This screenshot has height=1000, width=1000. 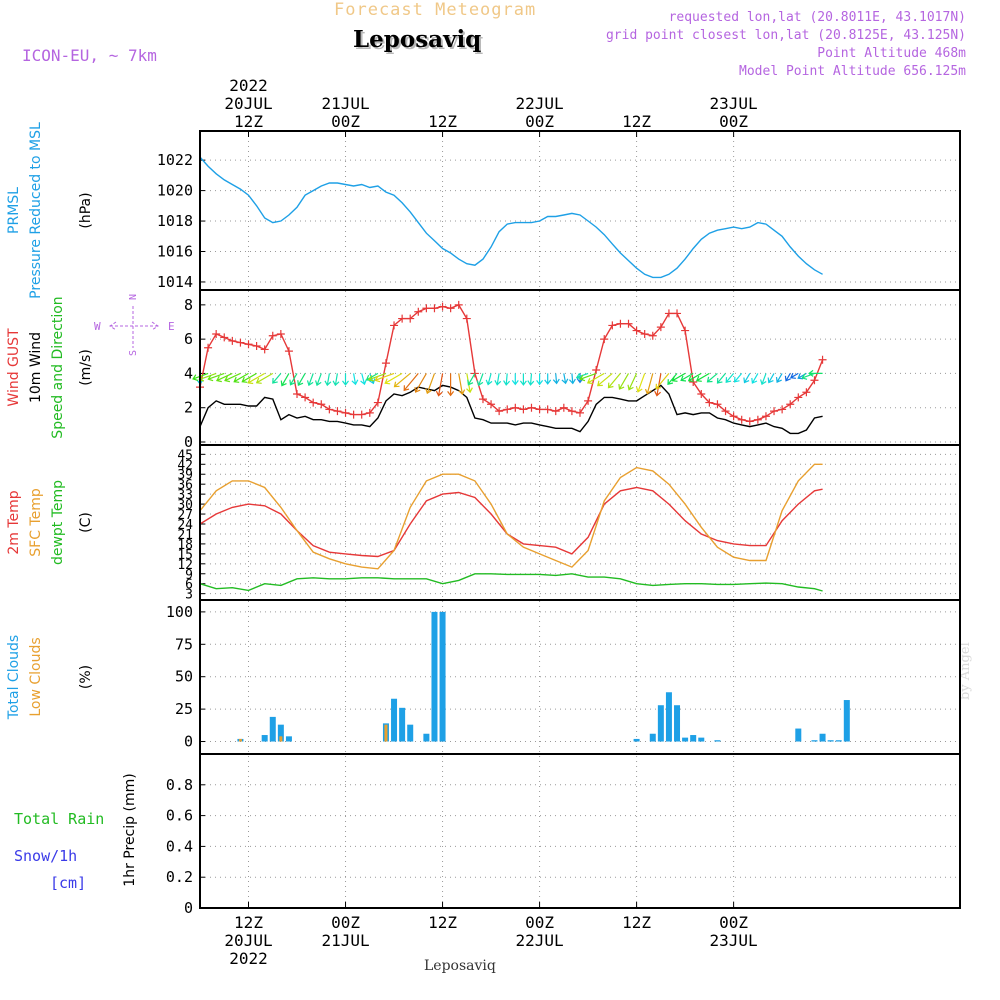 I want to click on panel-label: Pressure Reduced to MSL, so click(x=36, y=210).